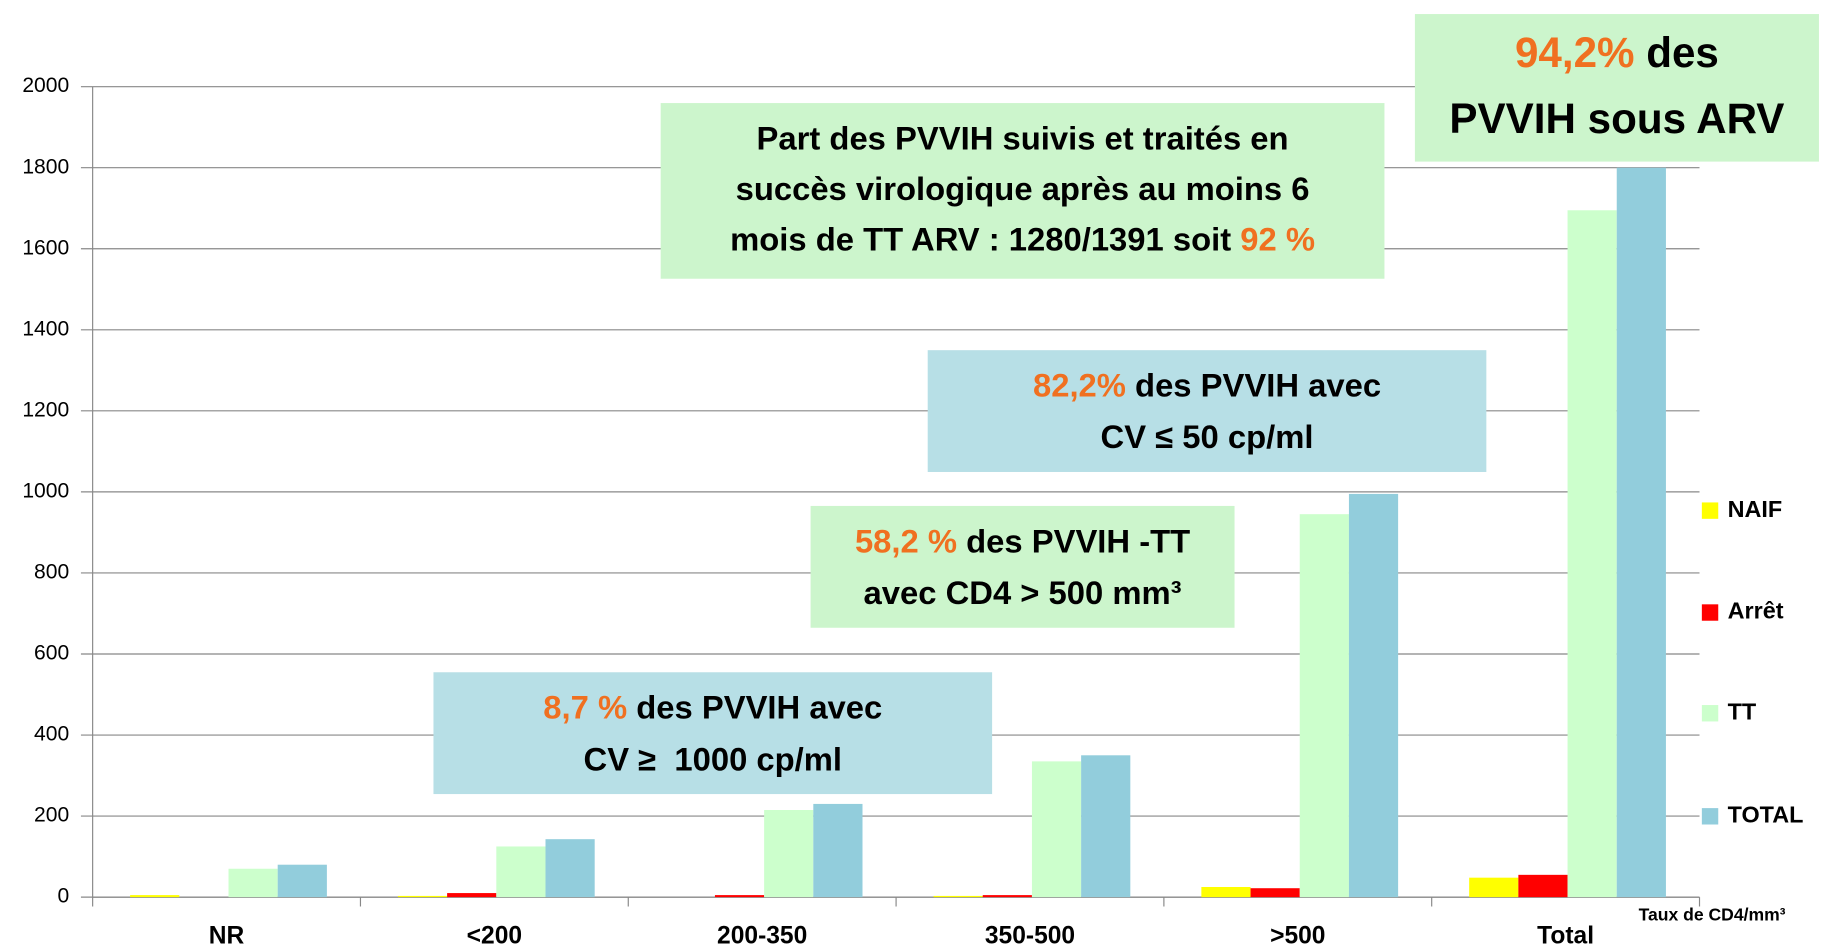  What do you see at coordinates (45, 247) in the screenshot?
I see `y-tick-label: 1600` at bounding box center [45, 247].